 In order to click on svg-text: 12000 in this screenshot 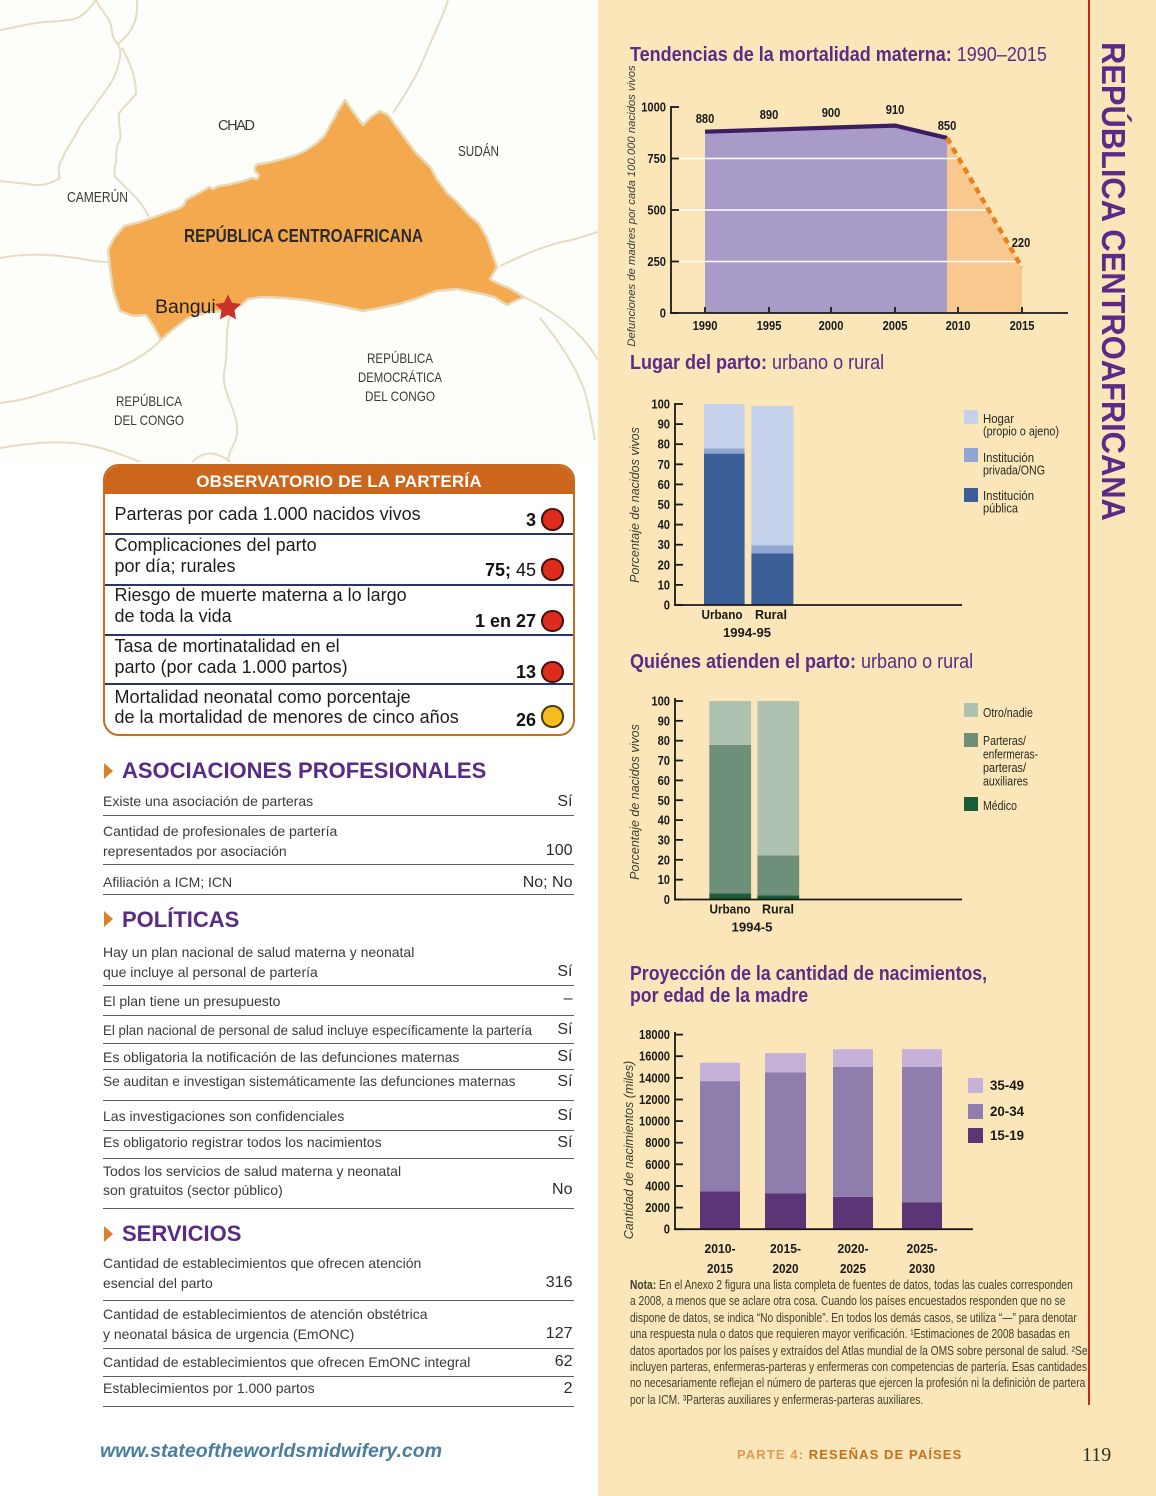, I will do `click(654, 1099)`.